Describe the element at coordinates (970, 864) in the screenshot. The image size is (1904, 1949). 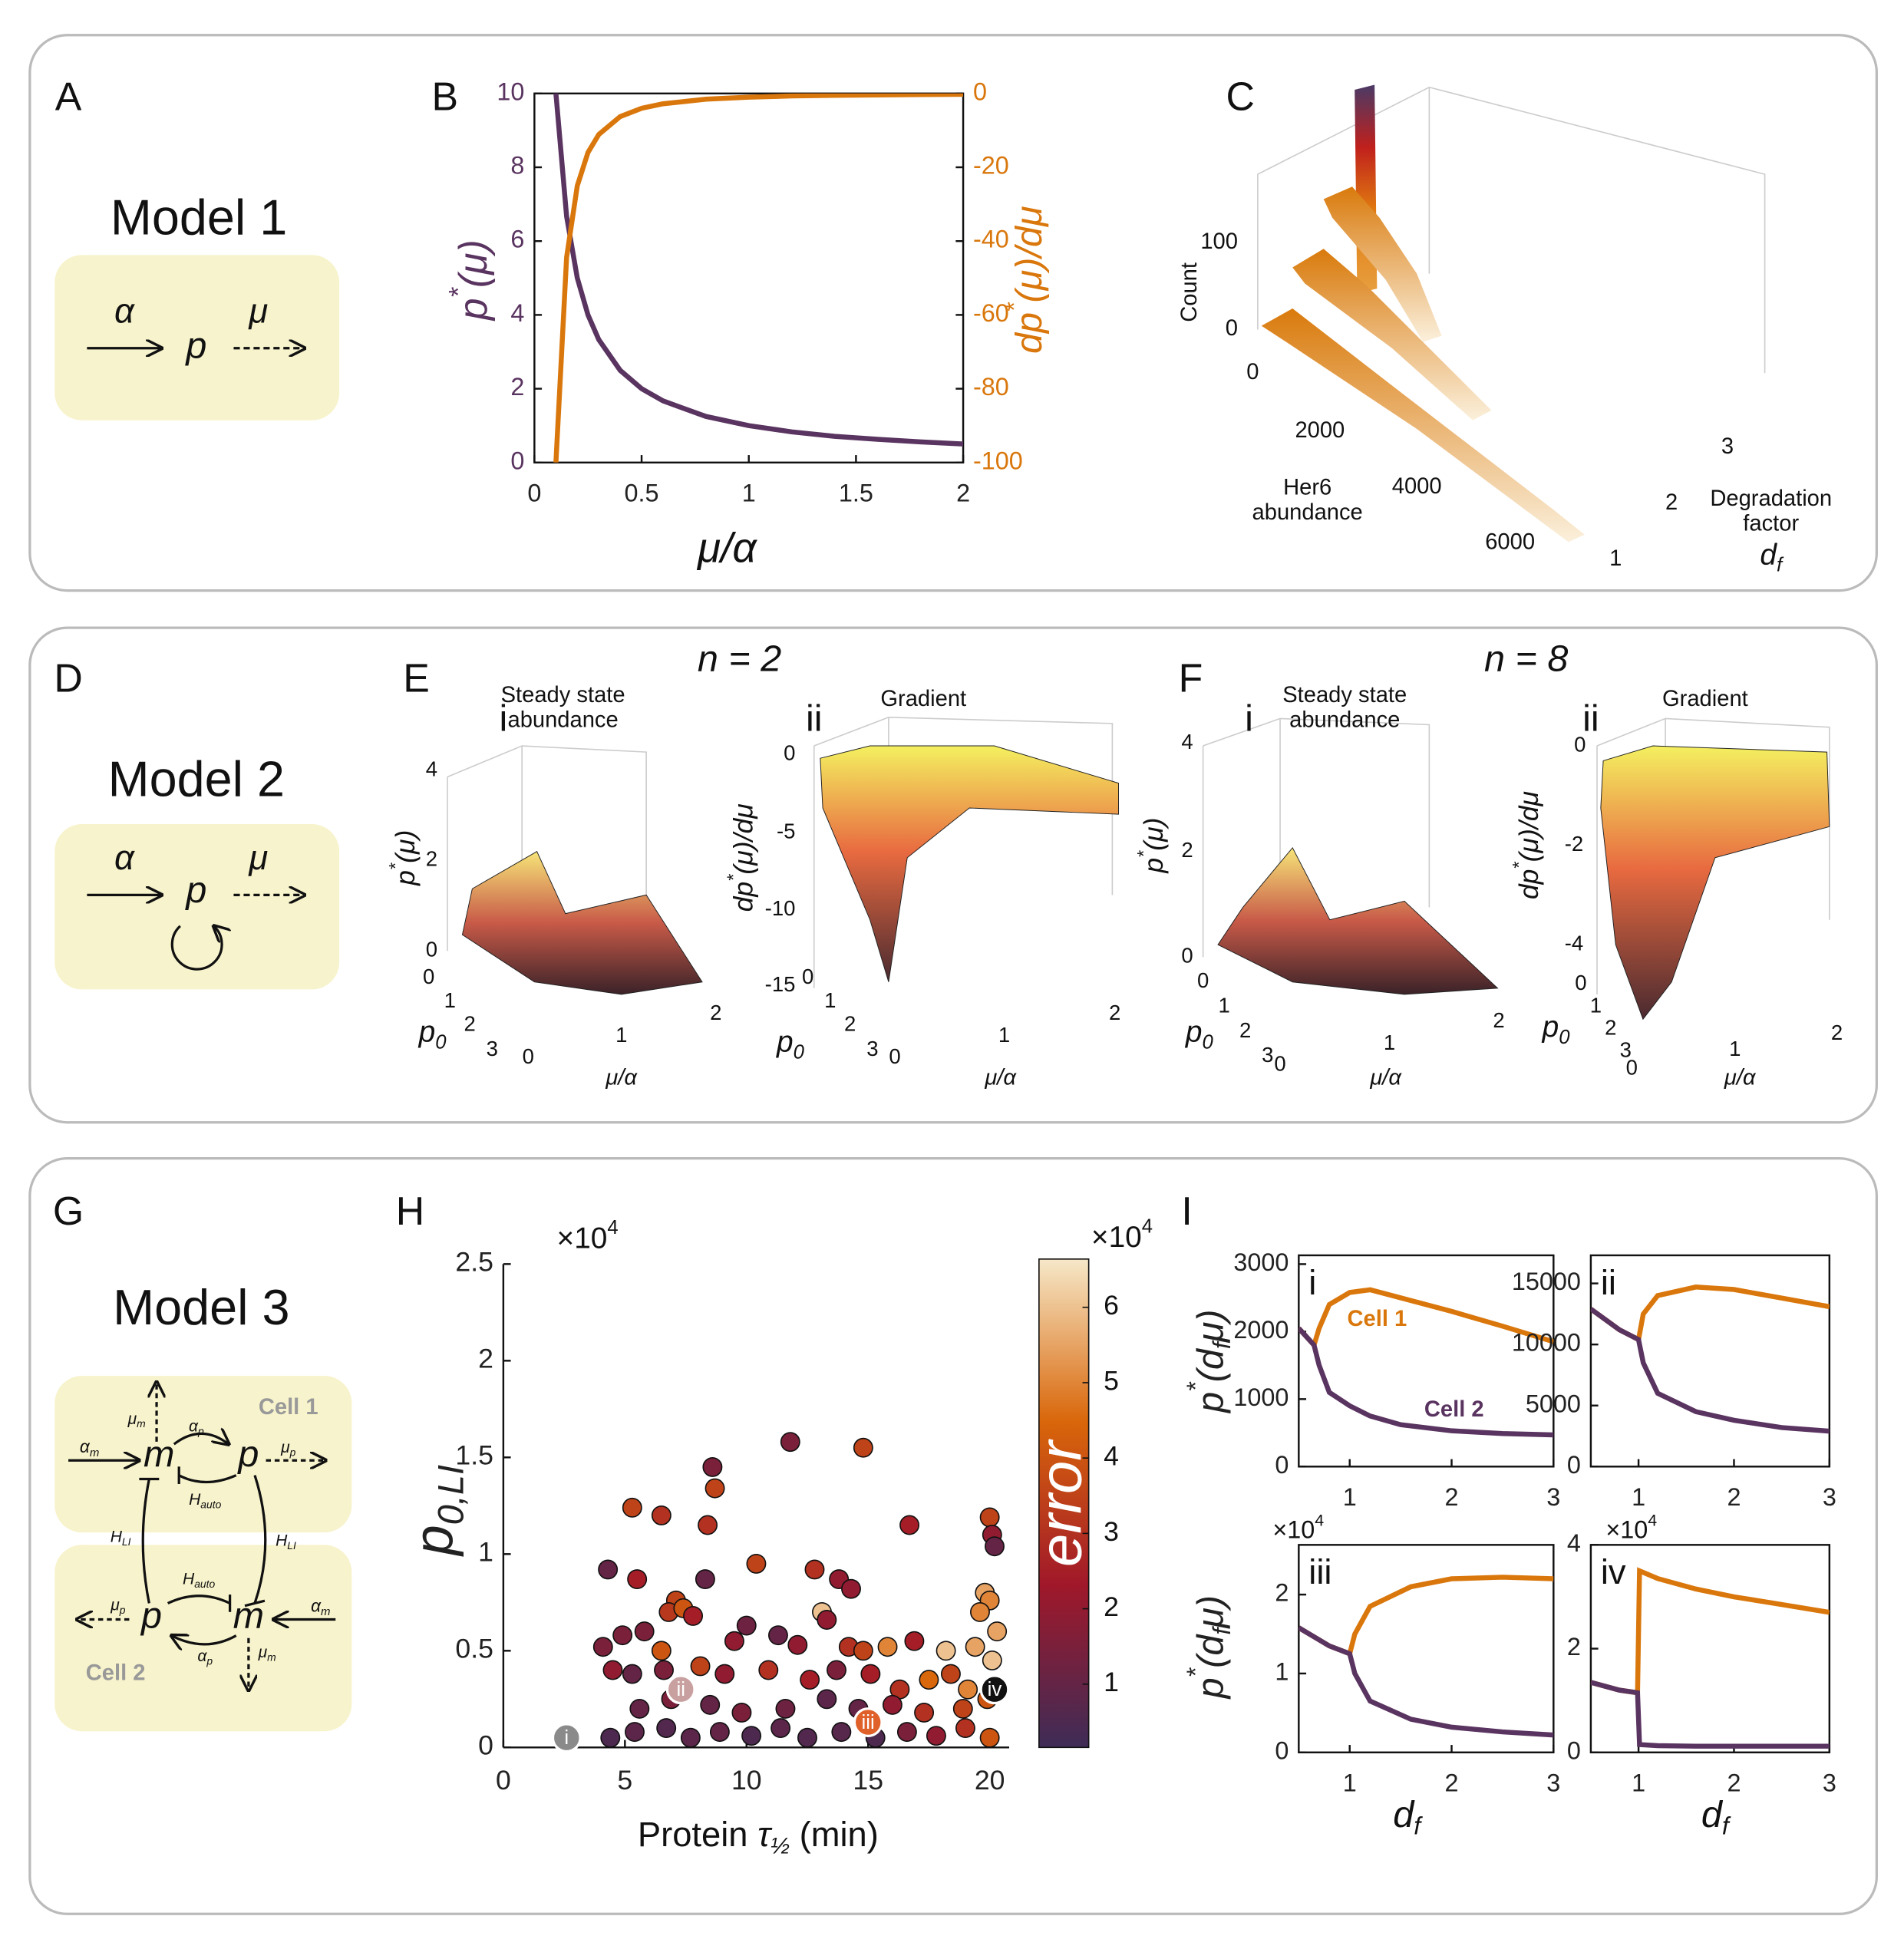
I see `surface` at that location.